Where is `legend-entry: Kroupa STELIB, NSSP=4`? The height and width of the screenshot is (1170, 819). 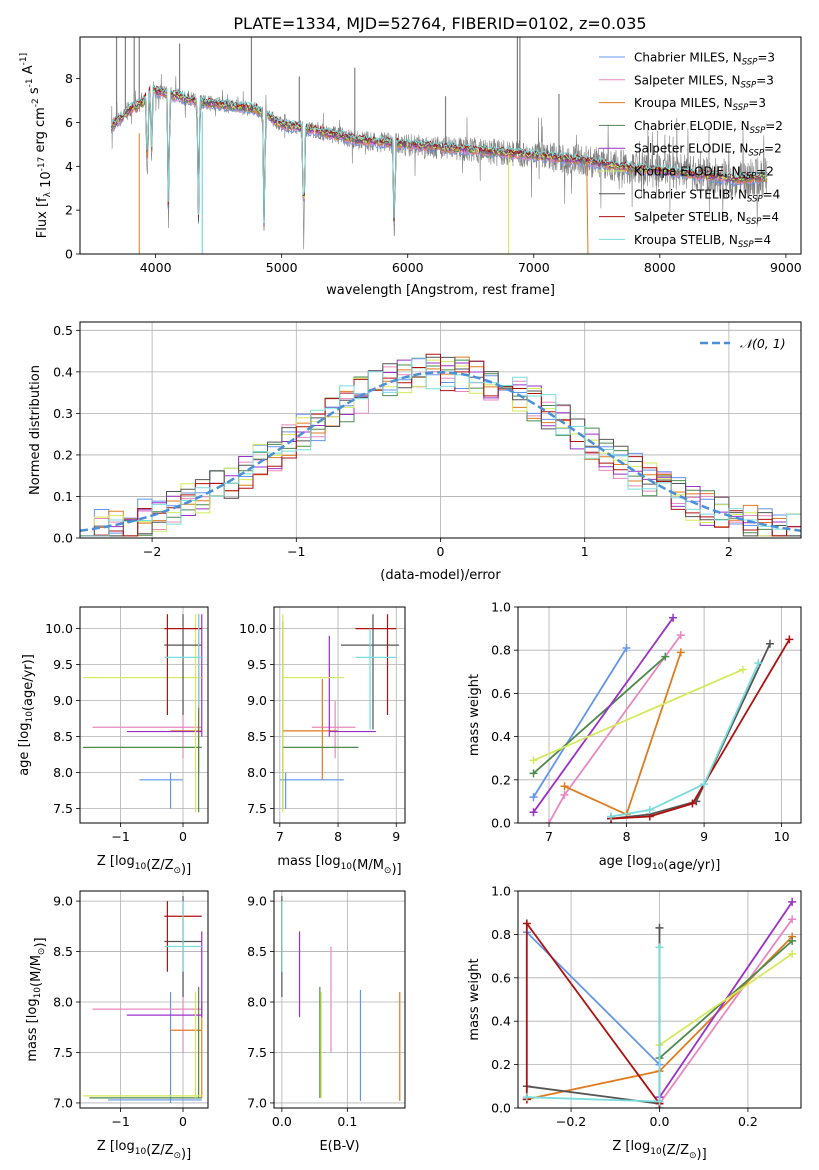
legend-entry: Kroupa STELIB, NSSP=4 is located at coordinates (702, 241).